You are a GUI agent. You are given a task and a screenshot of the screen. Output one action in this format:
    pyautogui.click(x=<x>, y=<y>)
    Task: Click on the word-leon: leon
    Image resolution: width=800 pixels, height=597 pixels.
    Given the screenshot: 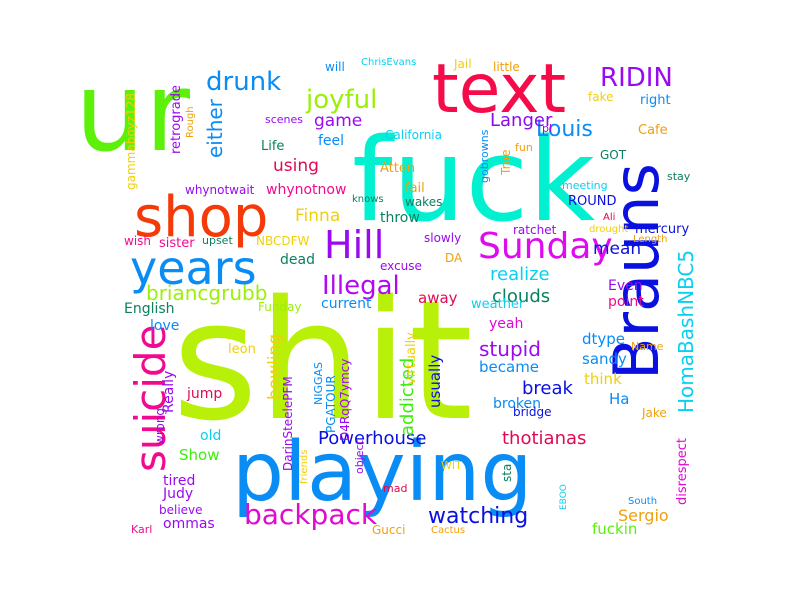 What is the action you would take?
    pyautogui.click(x=242, y=349)
    